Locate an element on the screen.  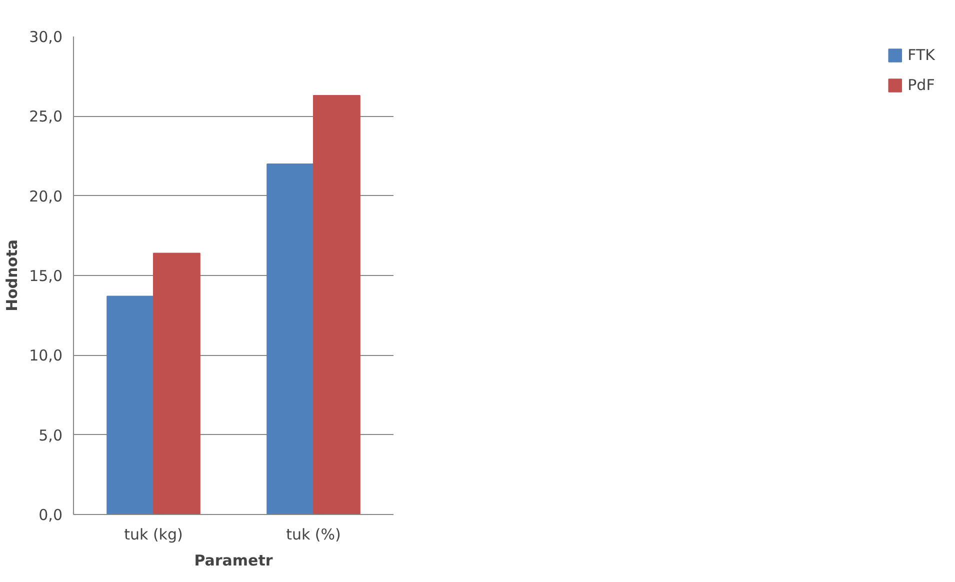
y-tick-label: 30,0 is located at coordinates (46, 37).